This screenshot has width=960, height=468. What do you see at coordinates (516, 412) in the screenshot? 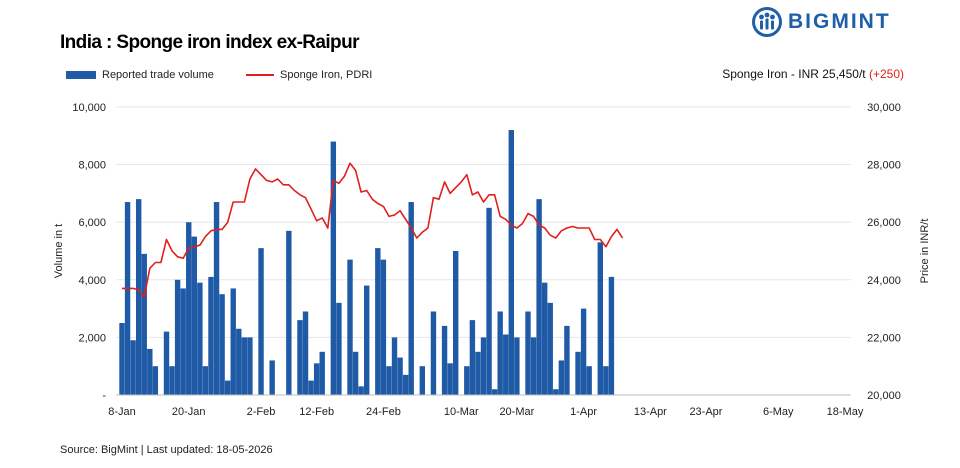
I see `x-tick-label: 20-Mar` at bounding box center [516, 412].